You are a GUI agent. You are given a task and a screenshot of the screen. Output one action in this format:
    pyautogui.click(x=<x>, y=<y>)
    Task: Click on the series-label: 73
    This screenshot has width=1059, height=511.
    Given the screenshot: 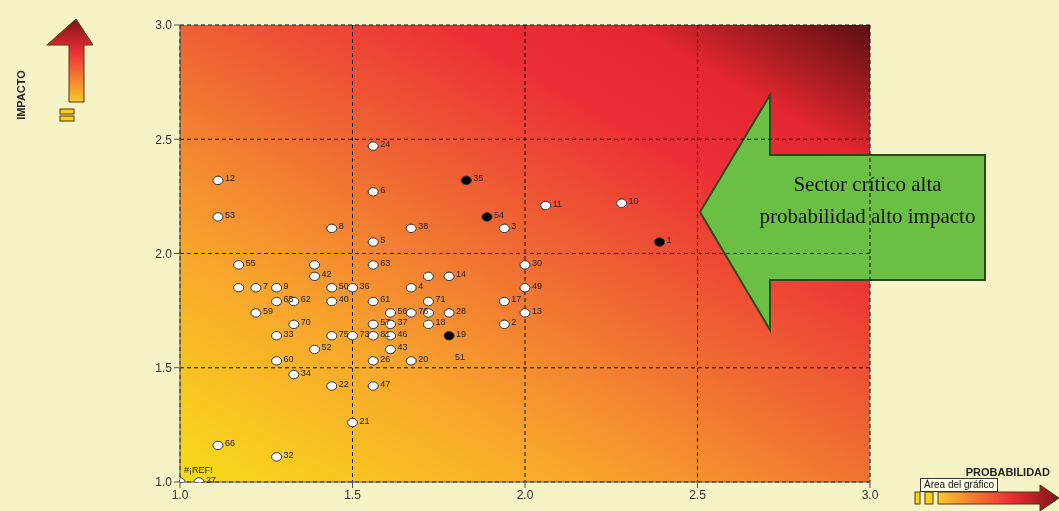 What is the action you would take?
    pyautogui.click(x=364, y=333)
    